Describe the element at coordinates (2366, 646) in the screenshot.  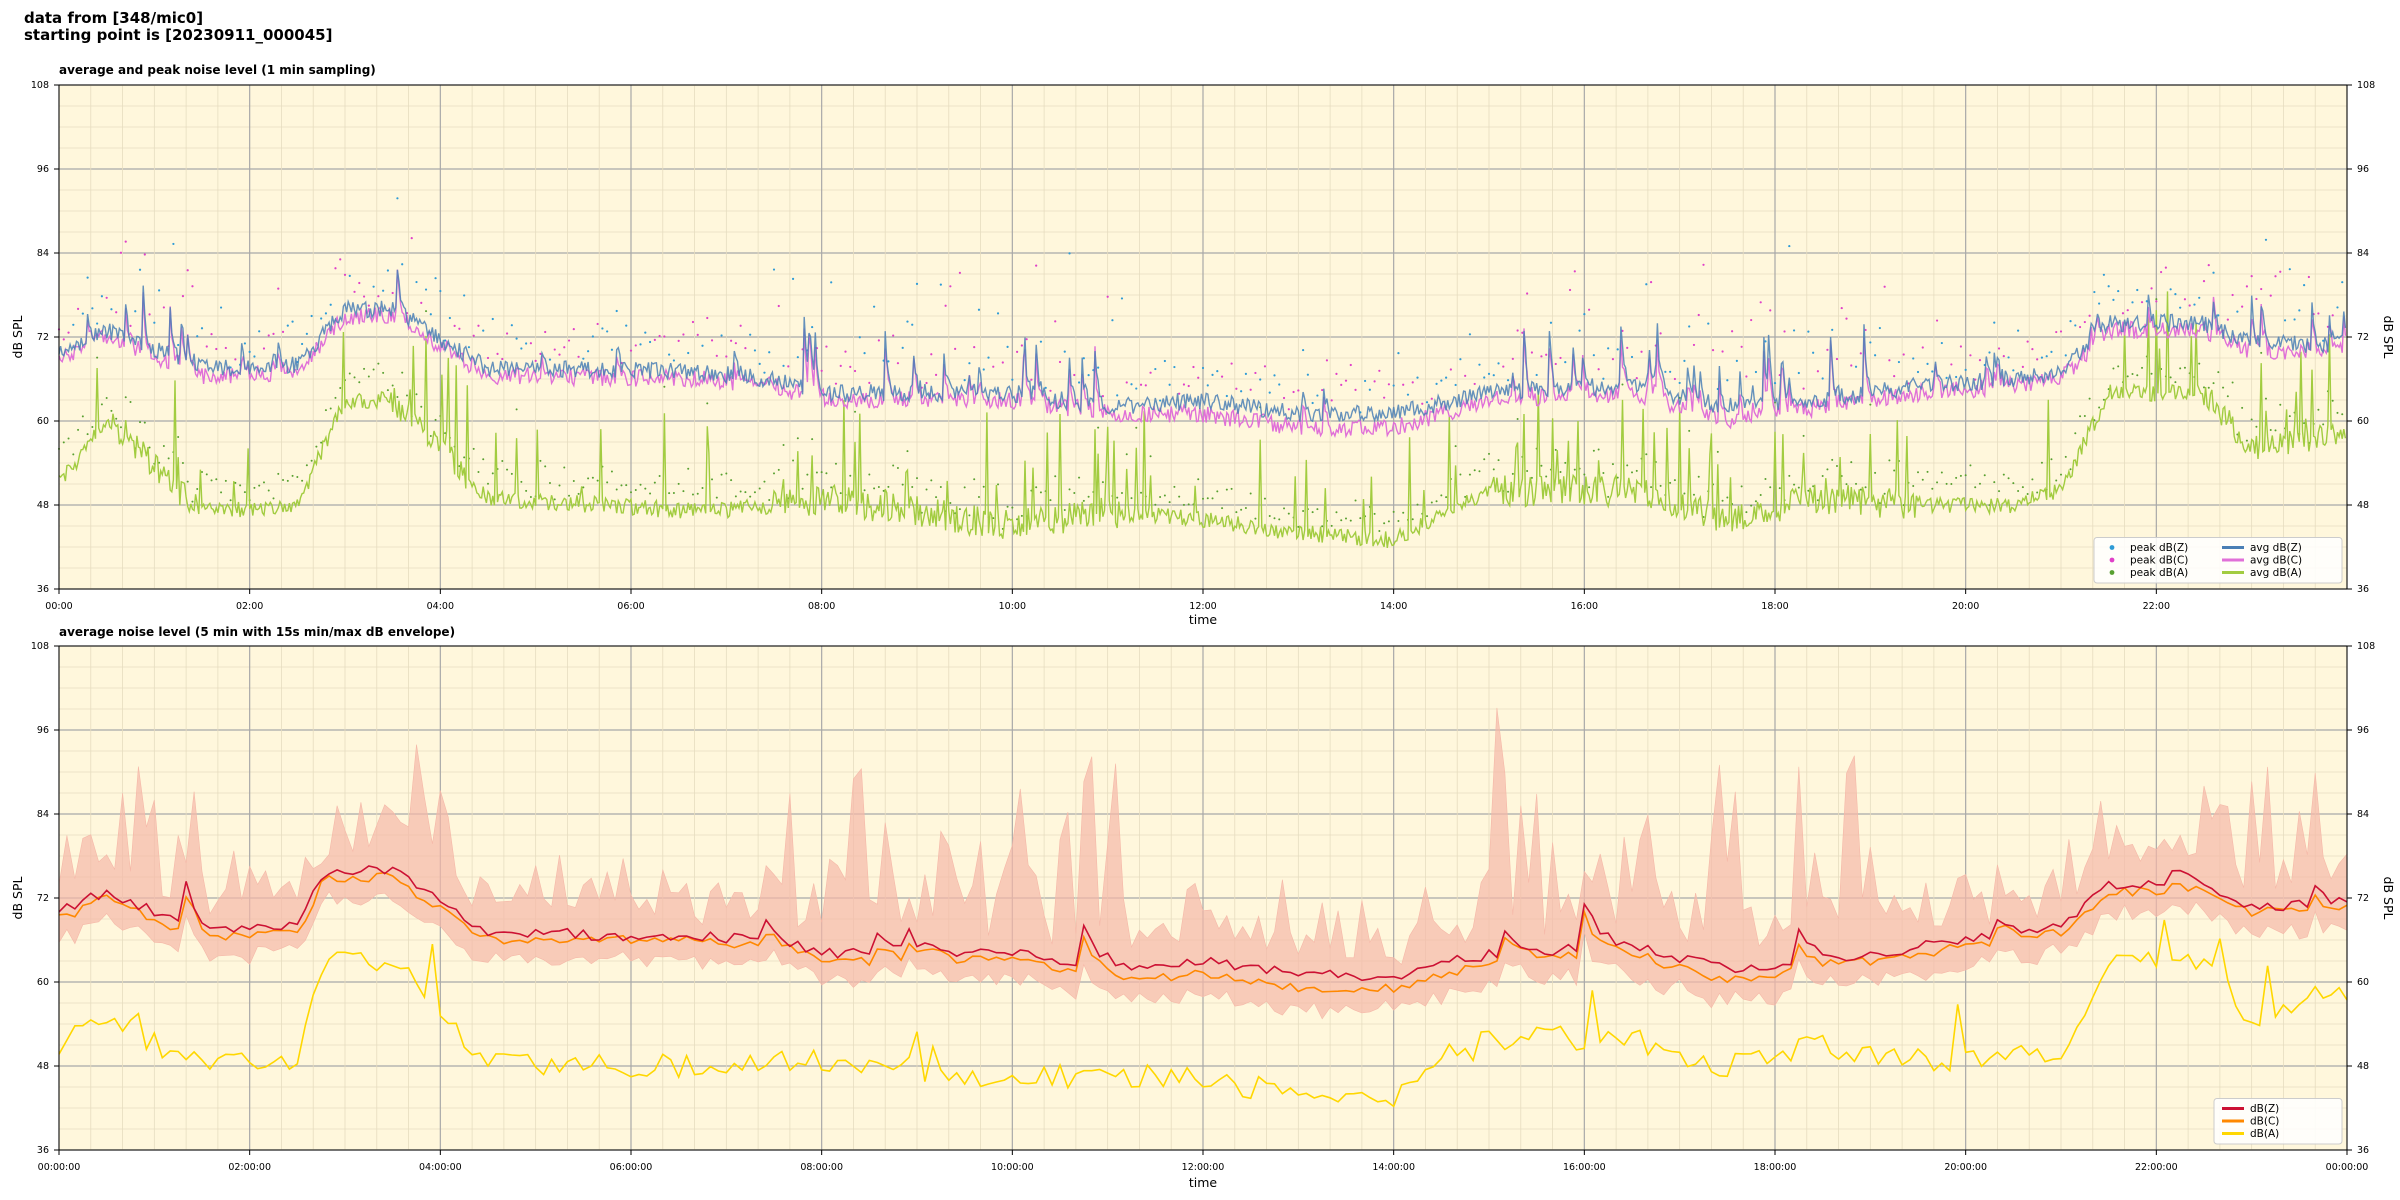
I see `y-tick-label-right: 108` at that location.